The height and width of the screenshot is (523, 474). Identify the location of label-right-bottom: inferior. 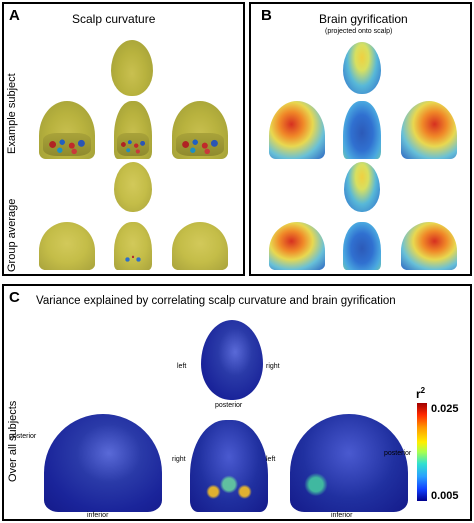
(342, 515).